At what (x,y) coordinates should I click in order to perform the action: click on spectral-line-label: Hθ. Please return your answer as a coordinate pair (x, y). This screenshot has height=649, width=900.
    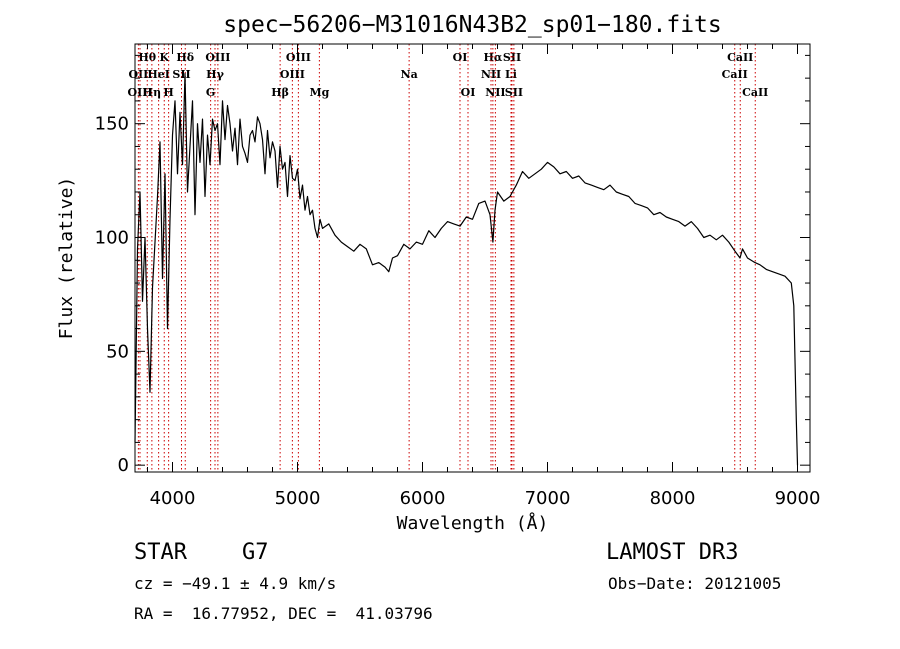
    Looking at the image, I should click on (147, 57).